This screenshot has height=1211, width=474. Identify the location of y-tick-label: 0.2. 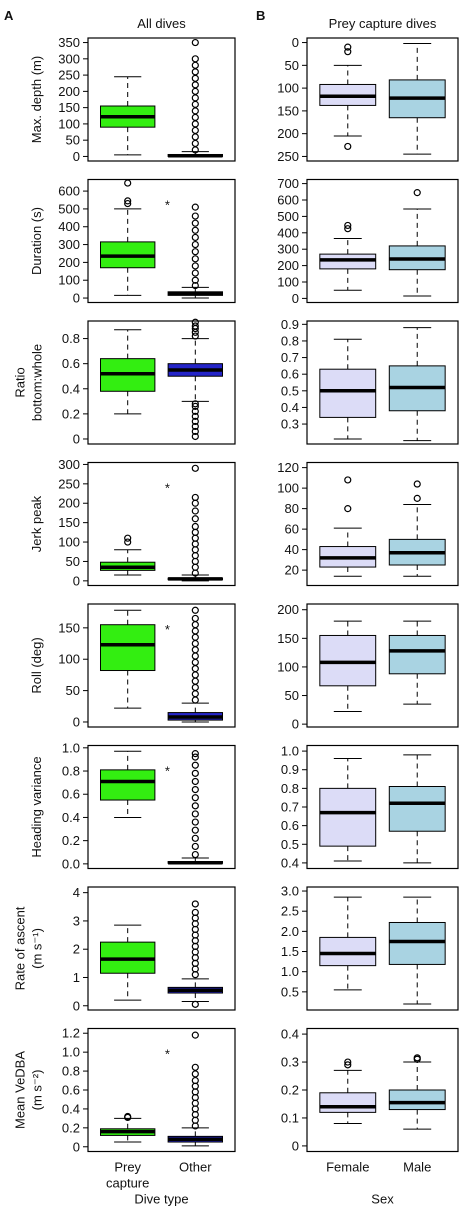
(71, 840).